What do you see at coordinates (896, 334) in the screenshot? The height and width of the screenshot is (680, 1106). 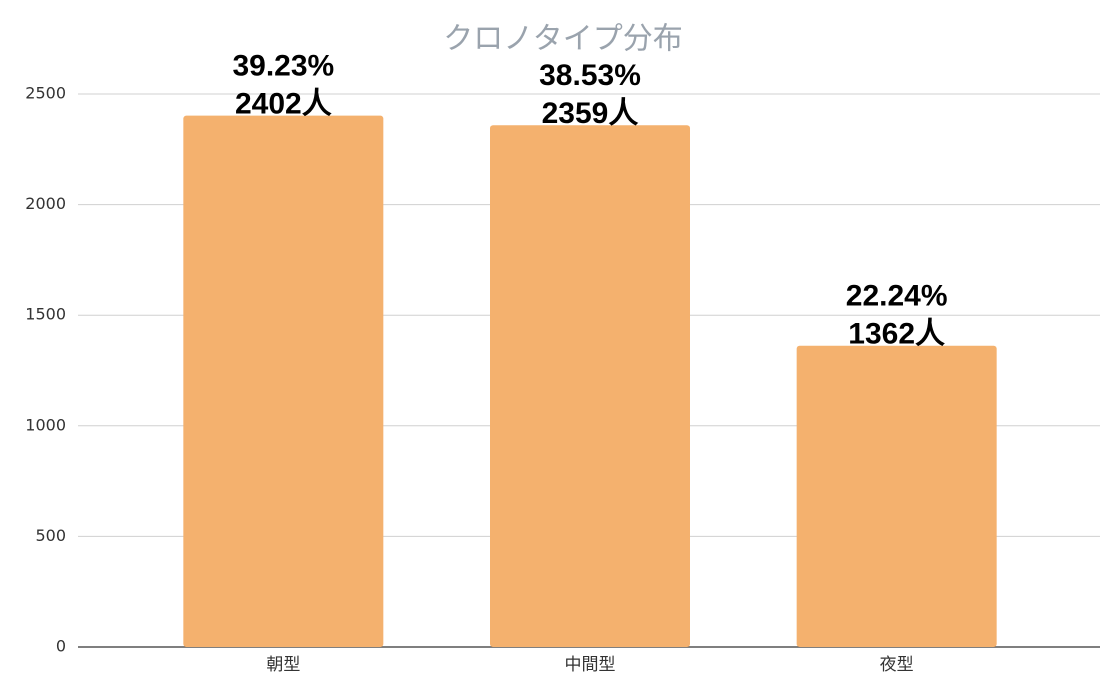 I see `value-label: 1362人` at bounding box center [896, 334].